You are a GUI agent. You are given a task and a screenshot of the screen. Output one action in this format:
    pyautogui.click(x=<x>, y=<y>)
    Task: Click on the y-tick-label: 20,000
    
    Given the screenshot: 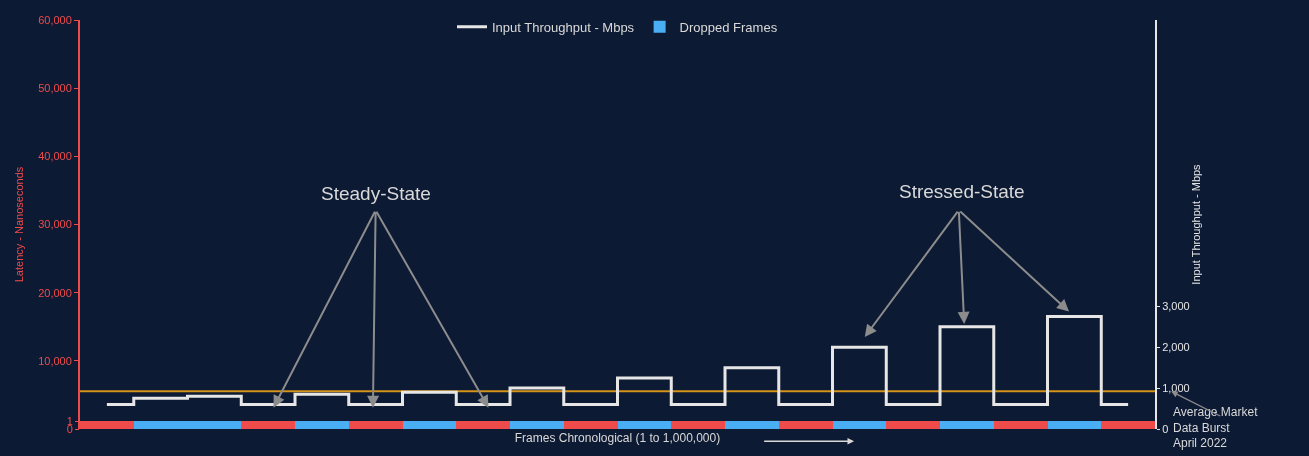 What is the action you would take?
    pyautogui.click(x=55, y=292)
    